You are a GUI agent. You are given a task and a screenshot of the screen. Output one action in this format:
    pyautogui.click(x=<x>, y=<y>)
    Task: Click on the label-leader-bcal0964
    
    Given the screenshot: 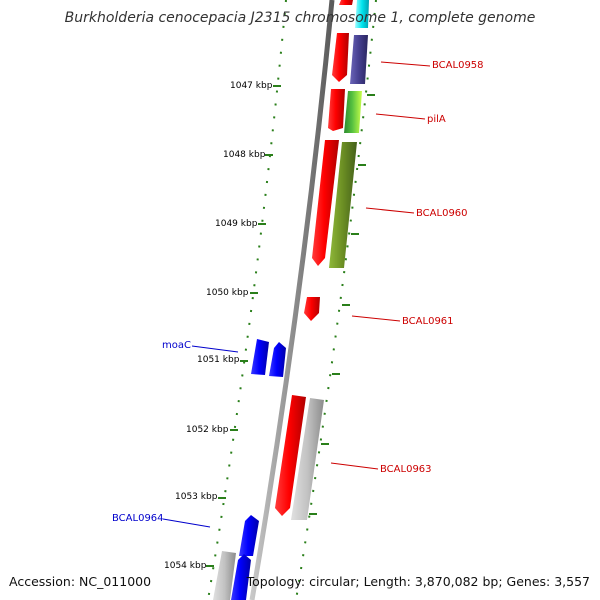 What is the action you would take?
    pyautogui.click(x=186, y=523)
    